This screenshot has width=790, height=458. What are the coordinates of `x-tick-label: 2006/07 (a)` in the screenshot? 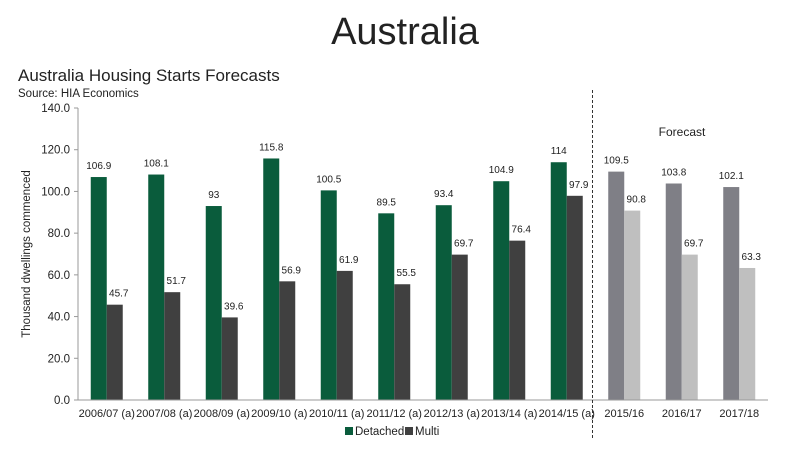 It's located at (107, 414).